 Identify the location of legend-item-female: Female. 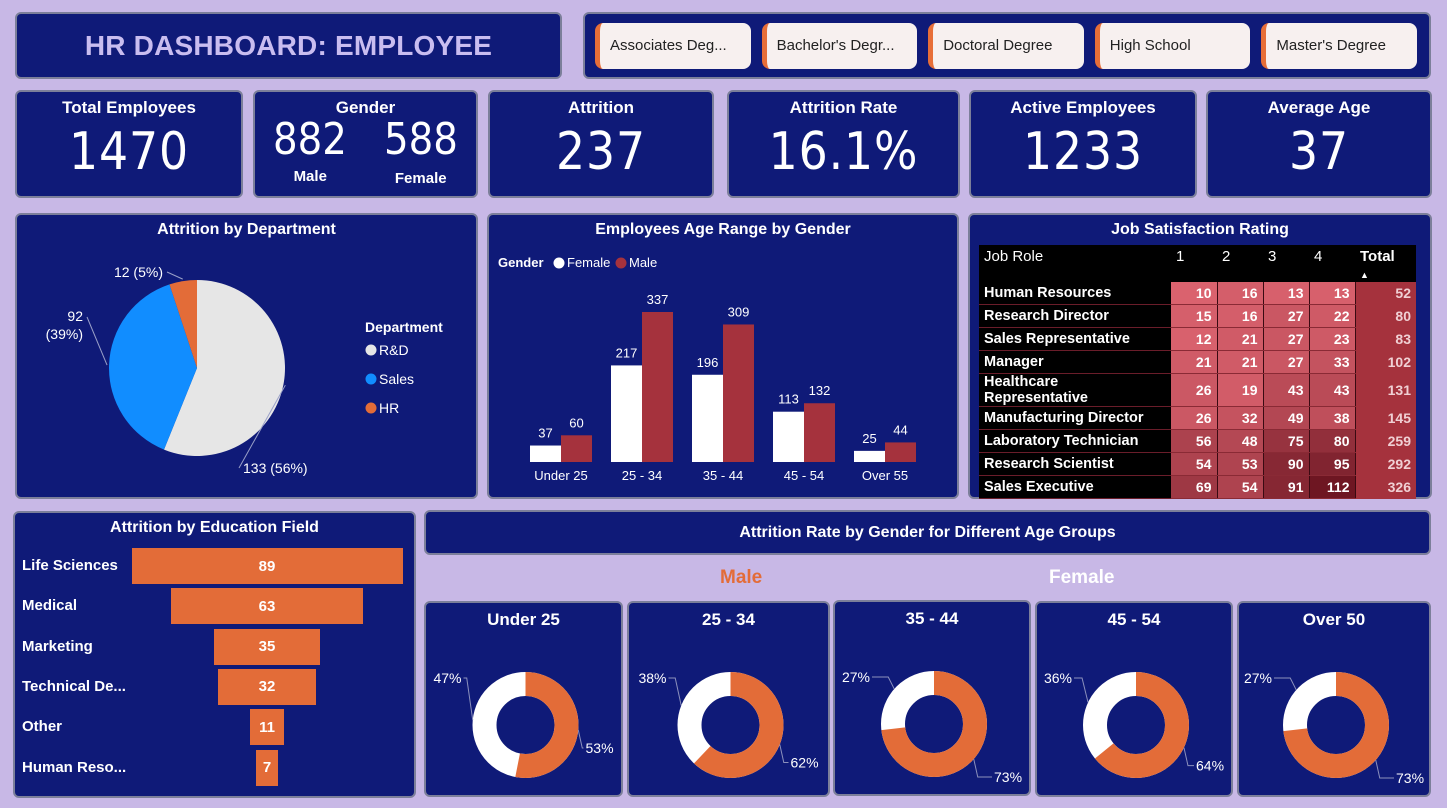
(588, 262).